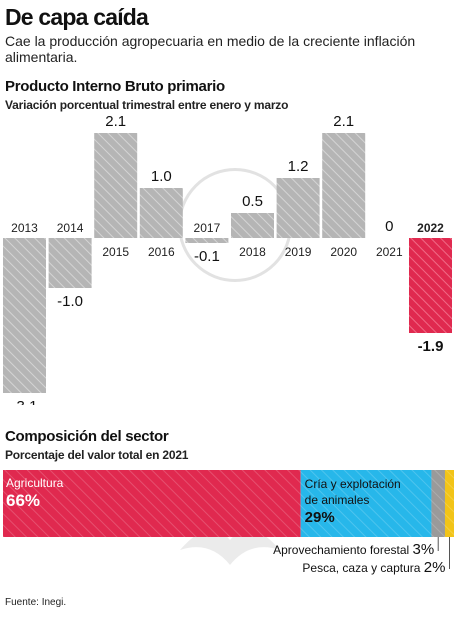 This screenshot has width=457, height=620. What do you see at coordinates (320, 517) in the screenshot?
I see `value-cria: 29%` at bounding box center [320, 517].